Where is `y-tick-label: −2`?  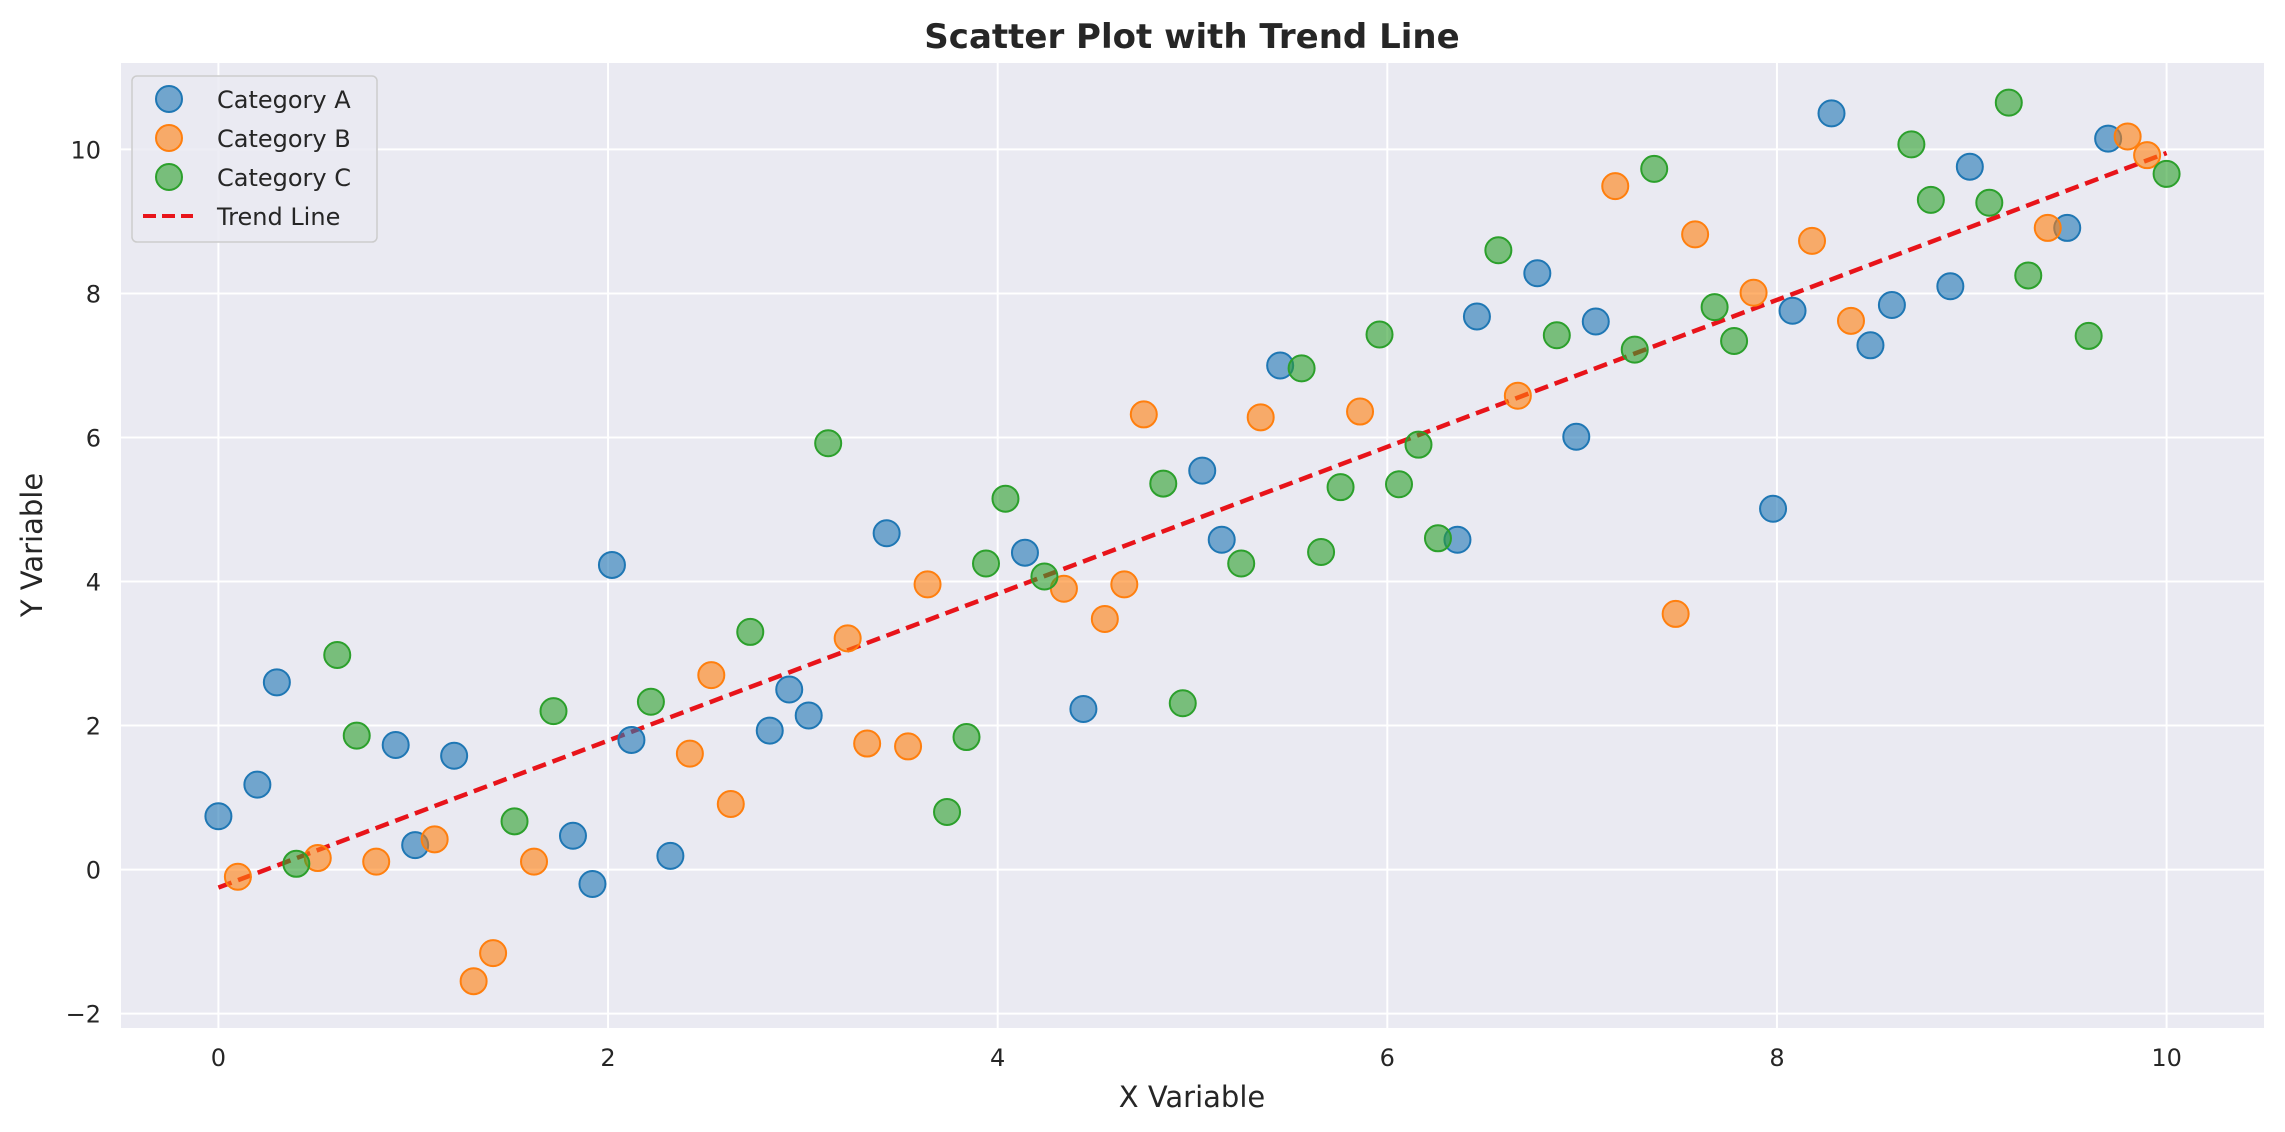 y-tick-label: −2 is located at coordinates (83, 1015).